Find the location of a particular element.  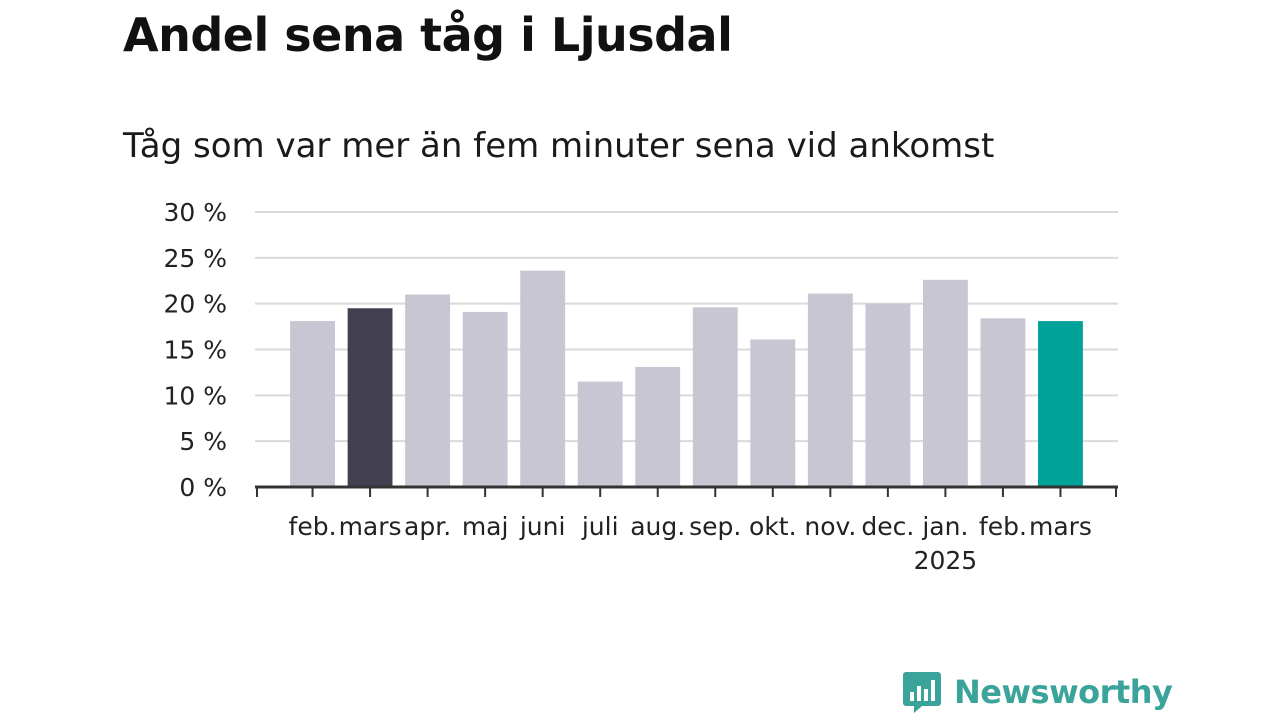

y-tick-label: 30 % is located at coordinates (195, 212).